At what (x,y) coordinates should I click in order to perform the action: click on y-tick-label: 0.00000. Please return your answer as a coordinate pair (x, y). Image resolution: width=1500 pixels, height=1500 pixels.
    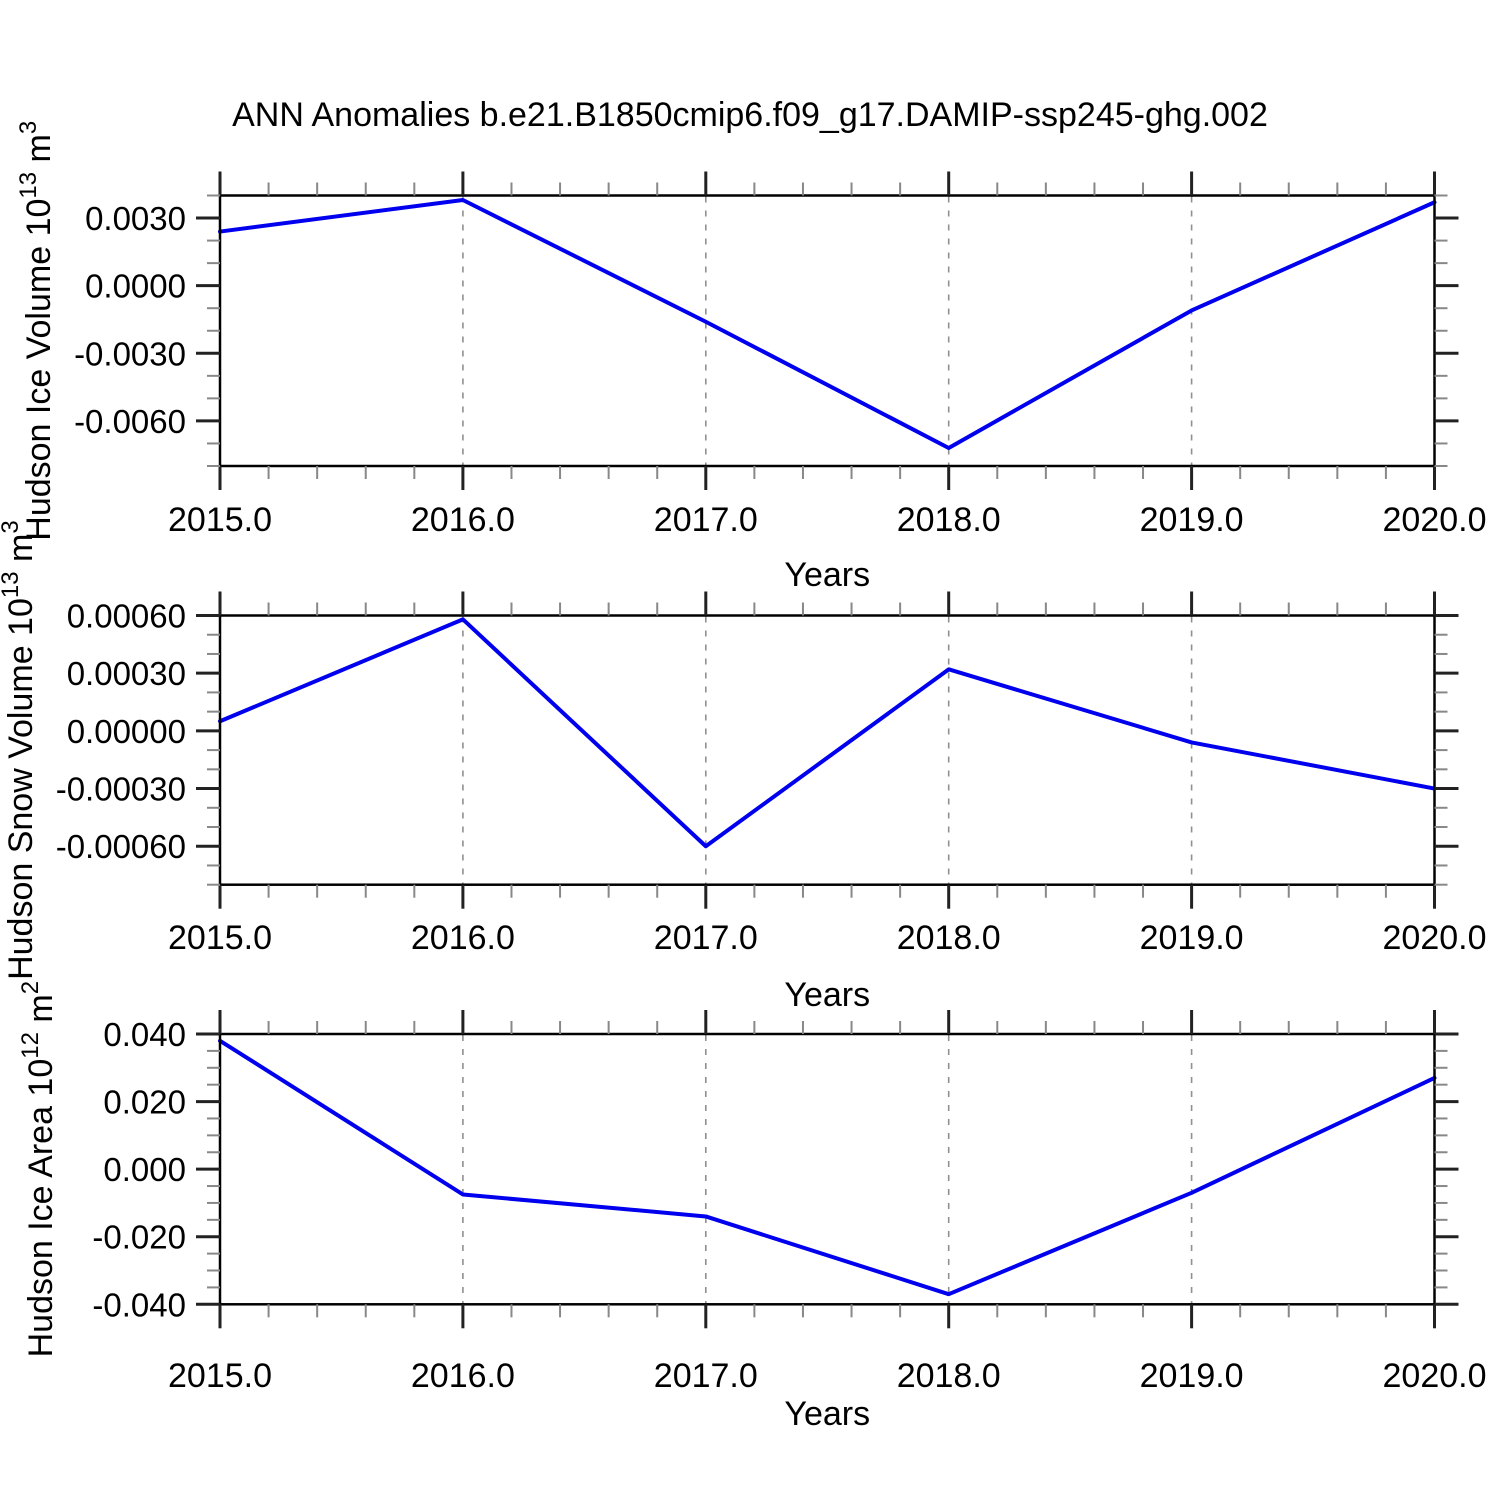
    Looking at the image, I should click on (126, 731).